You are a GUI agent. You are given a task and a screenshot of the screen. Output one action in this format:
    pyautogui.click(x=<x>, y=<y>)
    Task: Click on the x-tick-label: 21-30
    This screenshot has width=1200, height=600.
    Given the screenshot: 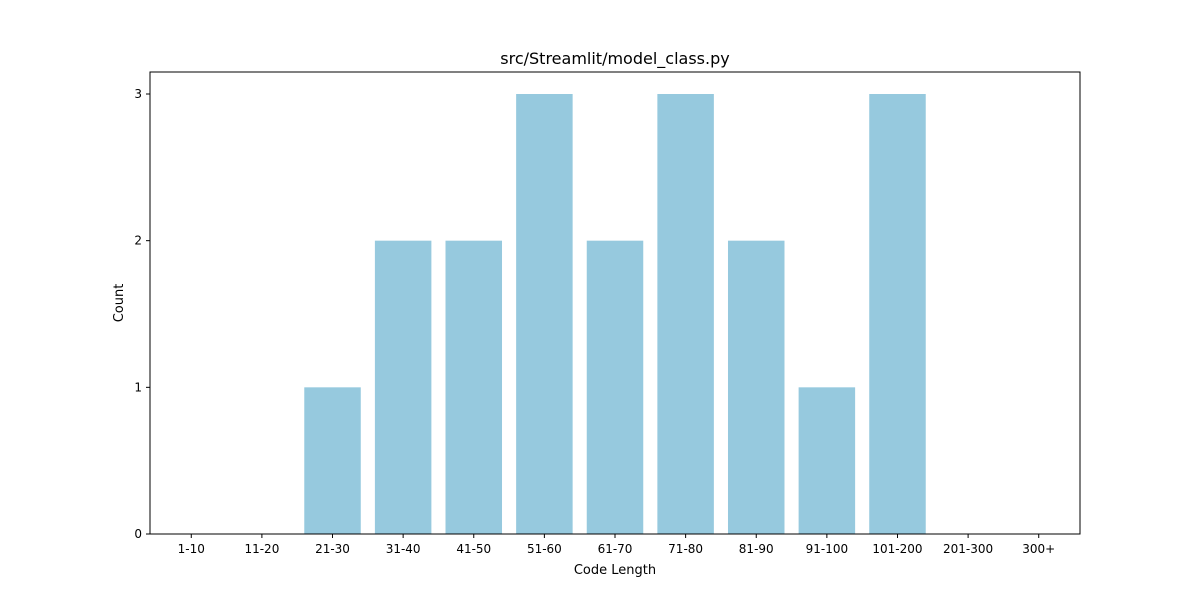 What is the action you would take?
    pyautogui.click(x=332, y=549)
    